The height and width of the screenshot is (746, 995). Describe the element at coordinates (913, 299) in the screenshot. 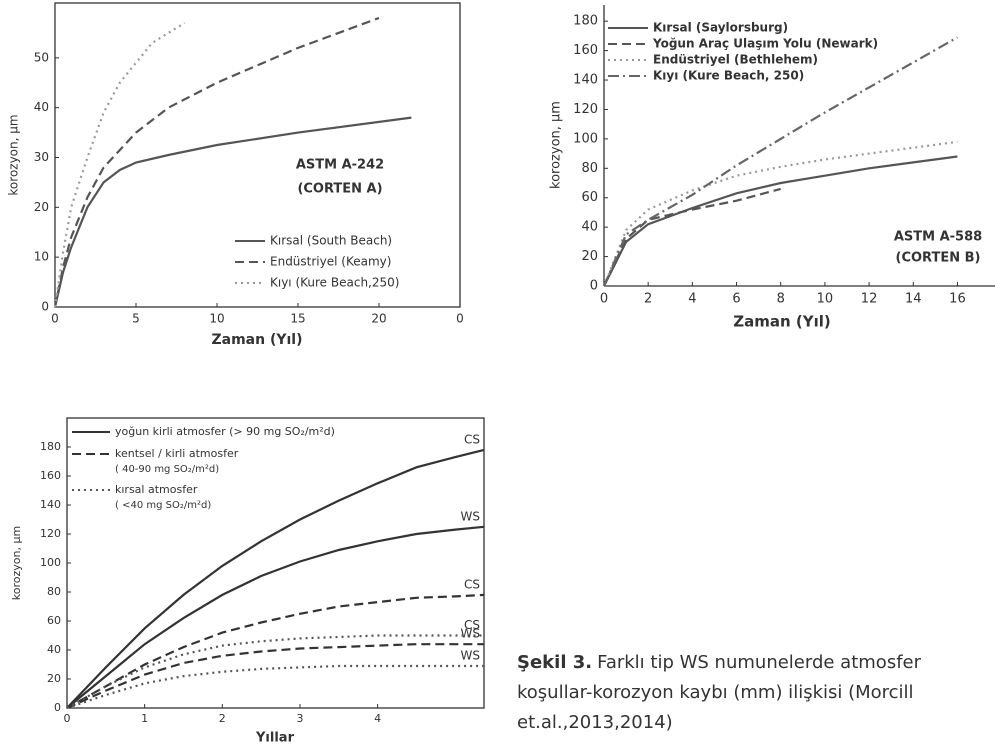

I see `x-tick-label: 14` at that location.